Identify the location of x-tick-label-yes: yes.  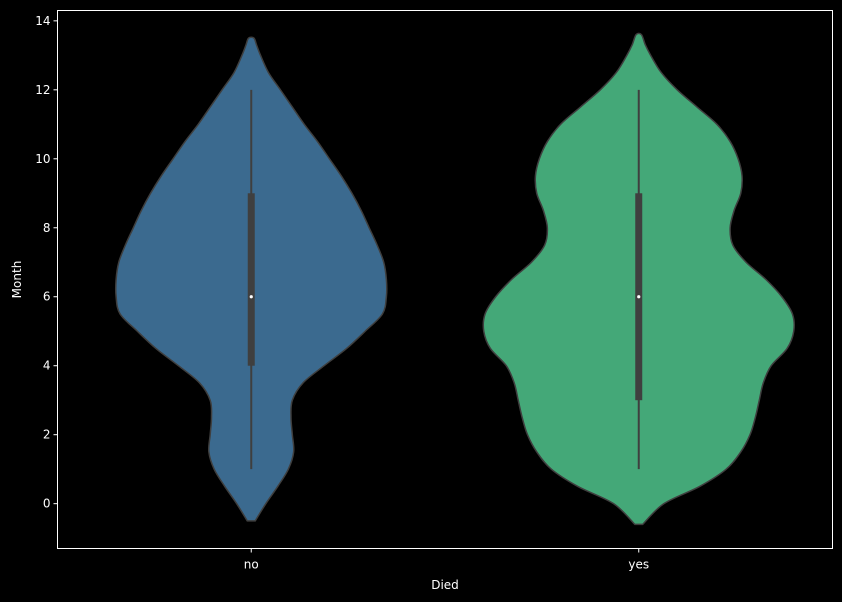
(638, 565).